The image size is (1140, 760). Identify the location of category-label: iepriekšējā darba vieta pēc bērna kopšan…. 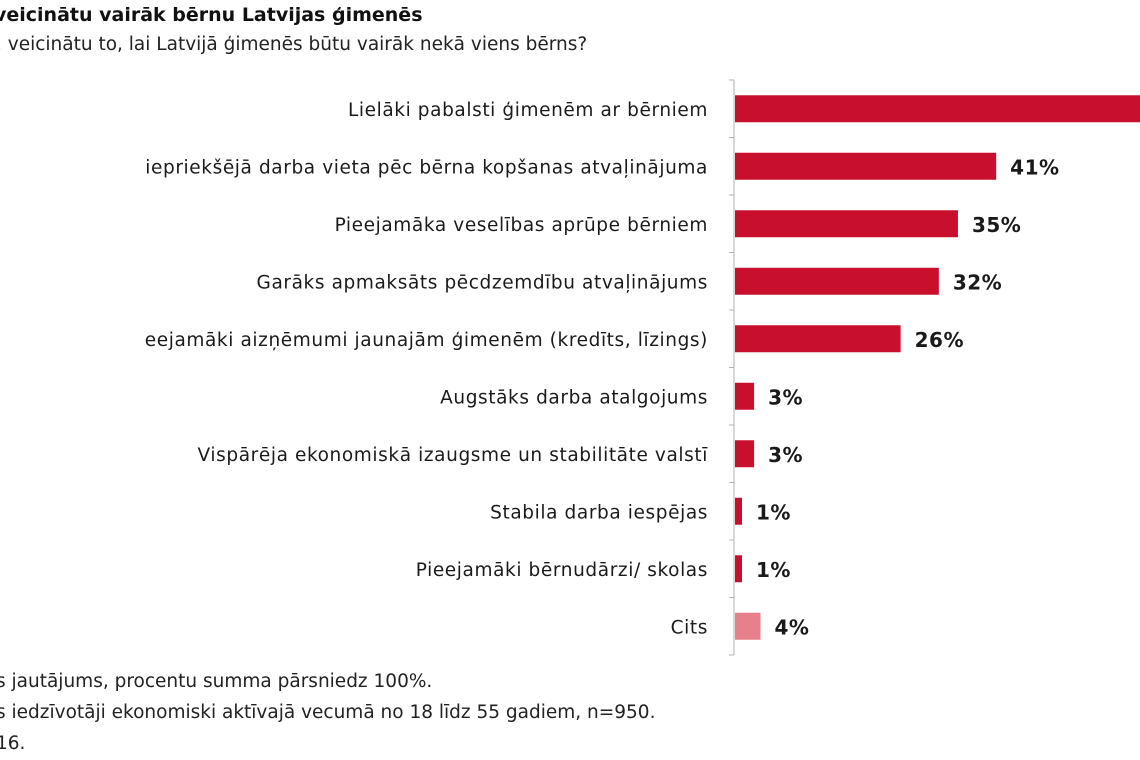
(426, 167).